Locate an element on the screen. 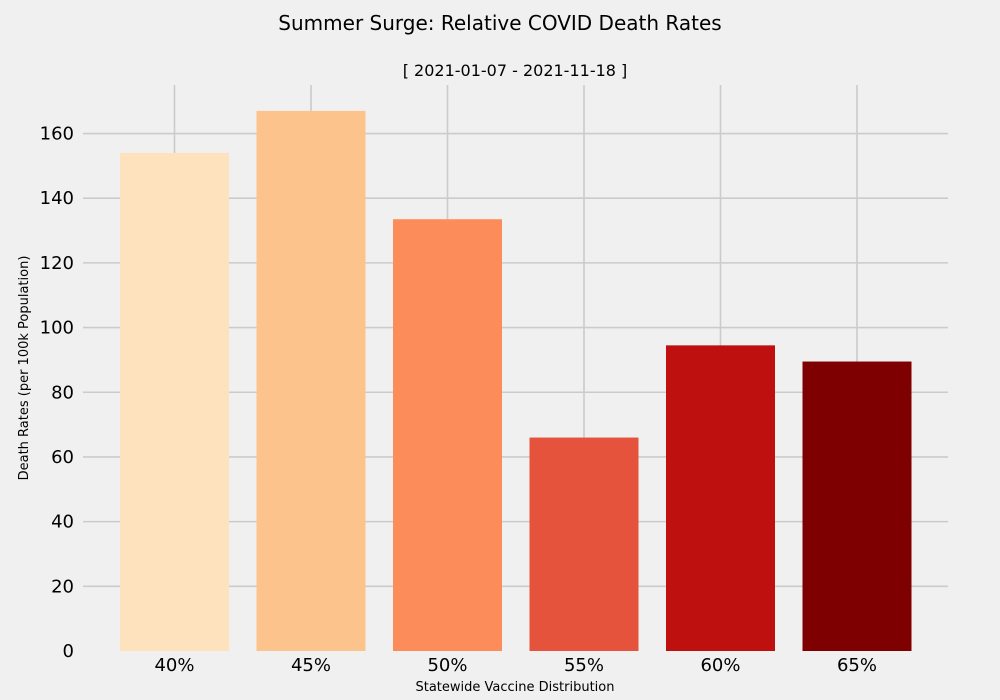 This screenshot has height=700, width=1000. x-tick-label: 45% is located at coordinates (311, 665).